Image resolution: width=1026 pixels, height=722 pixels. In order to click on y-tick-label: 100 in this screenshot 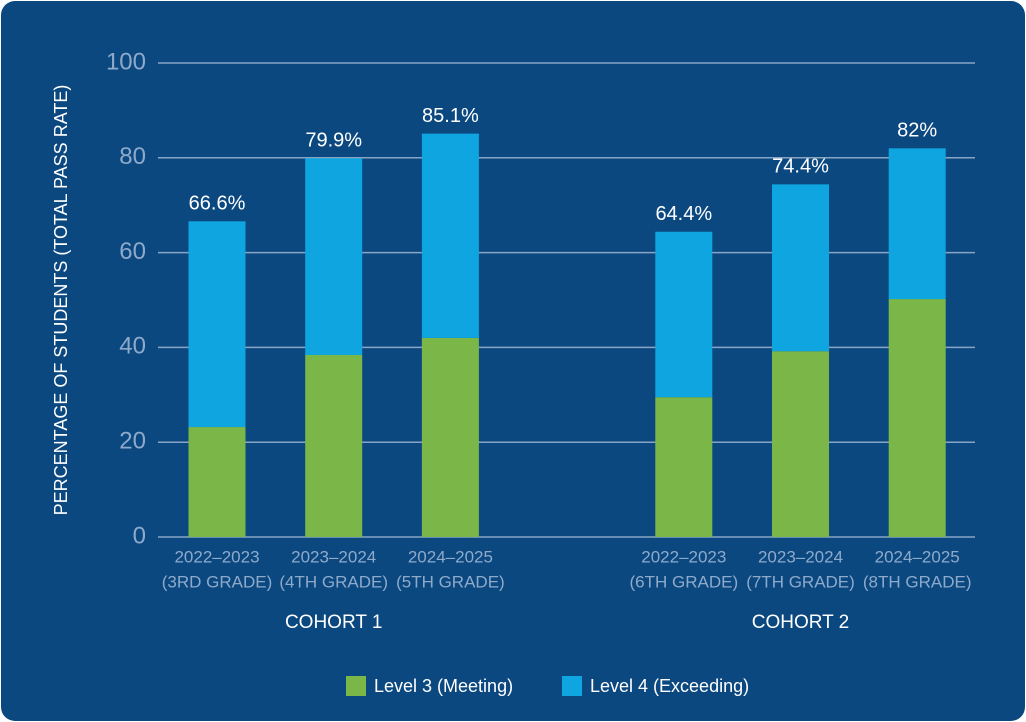, I will do `click(126, 61)`.